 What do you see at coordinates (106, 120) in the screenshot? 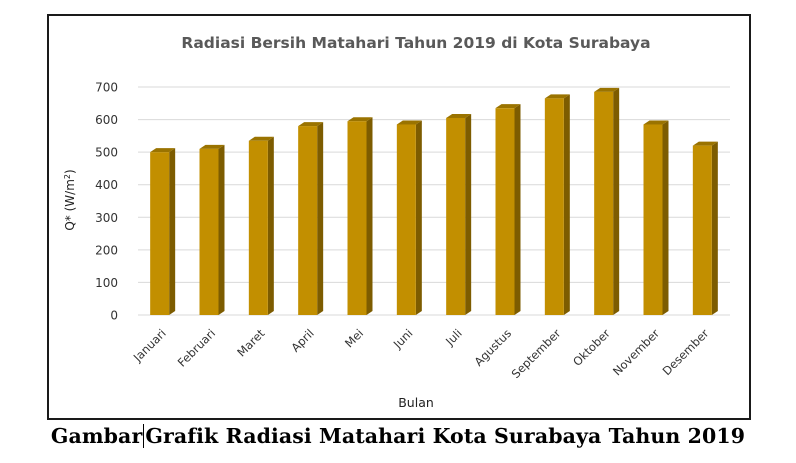
I see `y-tick-label: 600` at bounding box center [106, 120].